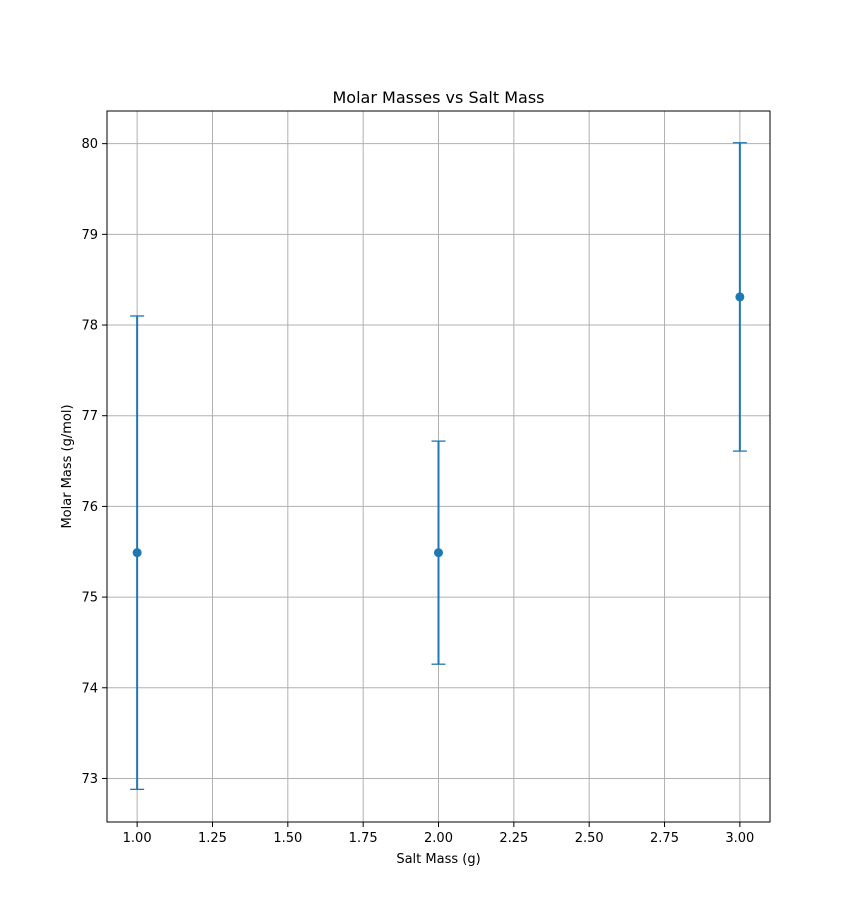 This screenshot has height=924, width=855. What do you see at coordinates (89, 416) in the screenshot?
I see `y-tick-label: 77` at bounding box center [89, 416].